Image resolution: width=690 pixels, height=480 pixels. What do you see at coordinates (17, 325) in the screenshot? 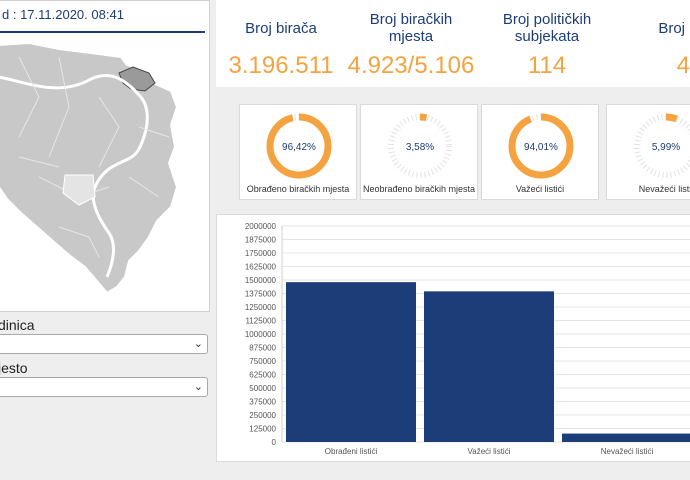
I see `filter-label-unit: dinica` at bounding box center [17, 325].